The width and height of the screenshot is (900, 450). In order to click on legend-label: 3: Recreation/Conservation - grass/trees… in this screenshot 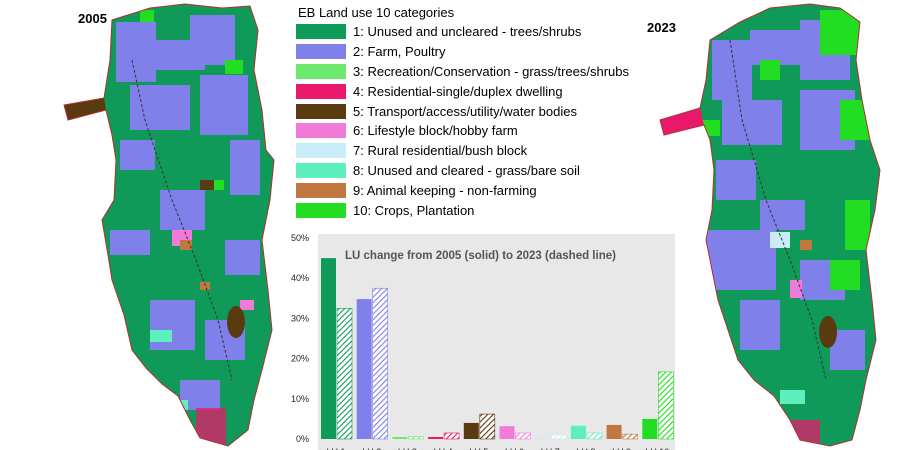, I will do `click(491, 71)`.